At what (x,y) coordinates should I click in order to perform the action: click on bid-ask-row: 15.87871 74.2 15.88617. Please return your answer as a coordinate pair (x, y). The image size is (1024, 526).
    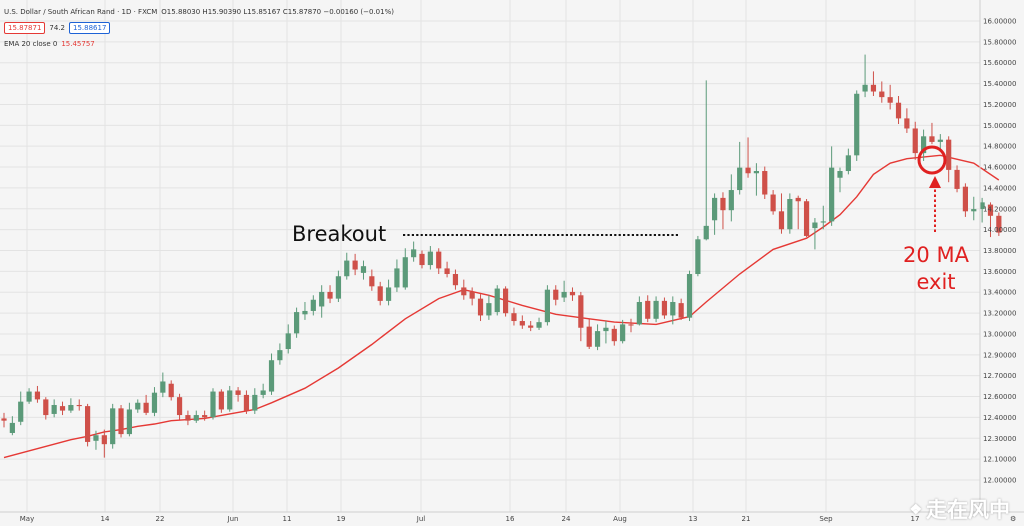
    Looking at the image, I should click on (199, 28).